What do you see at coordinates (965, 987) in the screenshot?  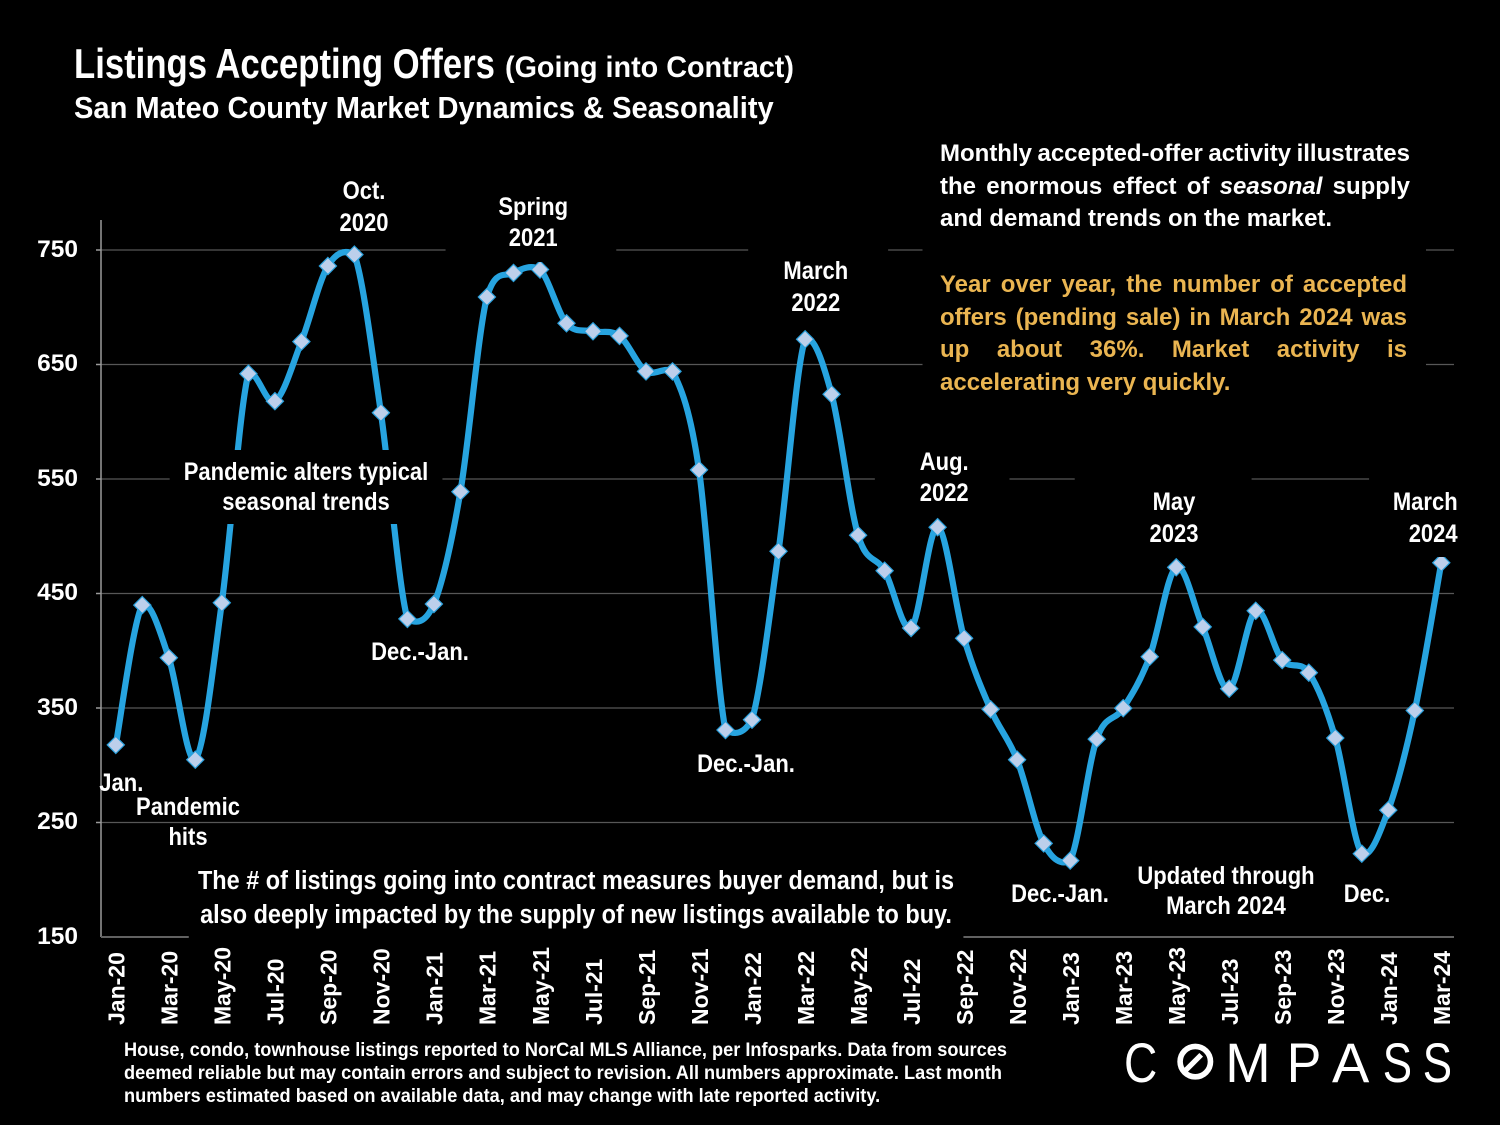 I see `svg-text: Sep-22` at bounding box center [965, 987].